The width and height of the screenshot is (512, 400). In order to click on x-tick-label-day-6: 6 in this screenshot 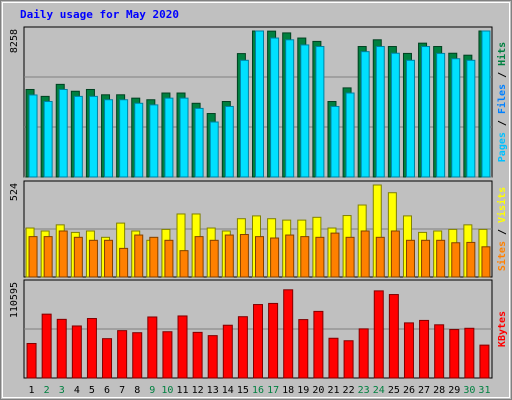, I will do `click(107, 390)`.